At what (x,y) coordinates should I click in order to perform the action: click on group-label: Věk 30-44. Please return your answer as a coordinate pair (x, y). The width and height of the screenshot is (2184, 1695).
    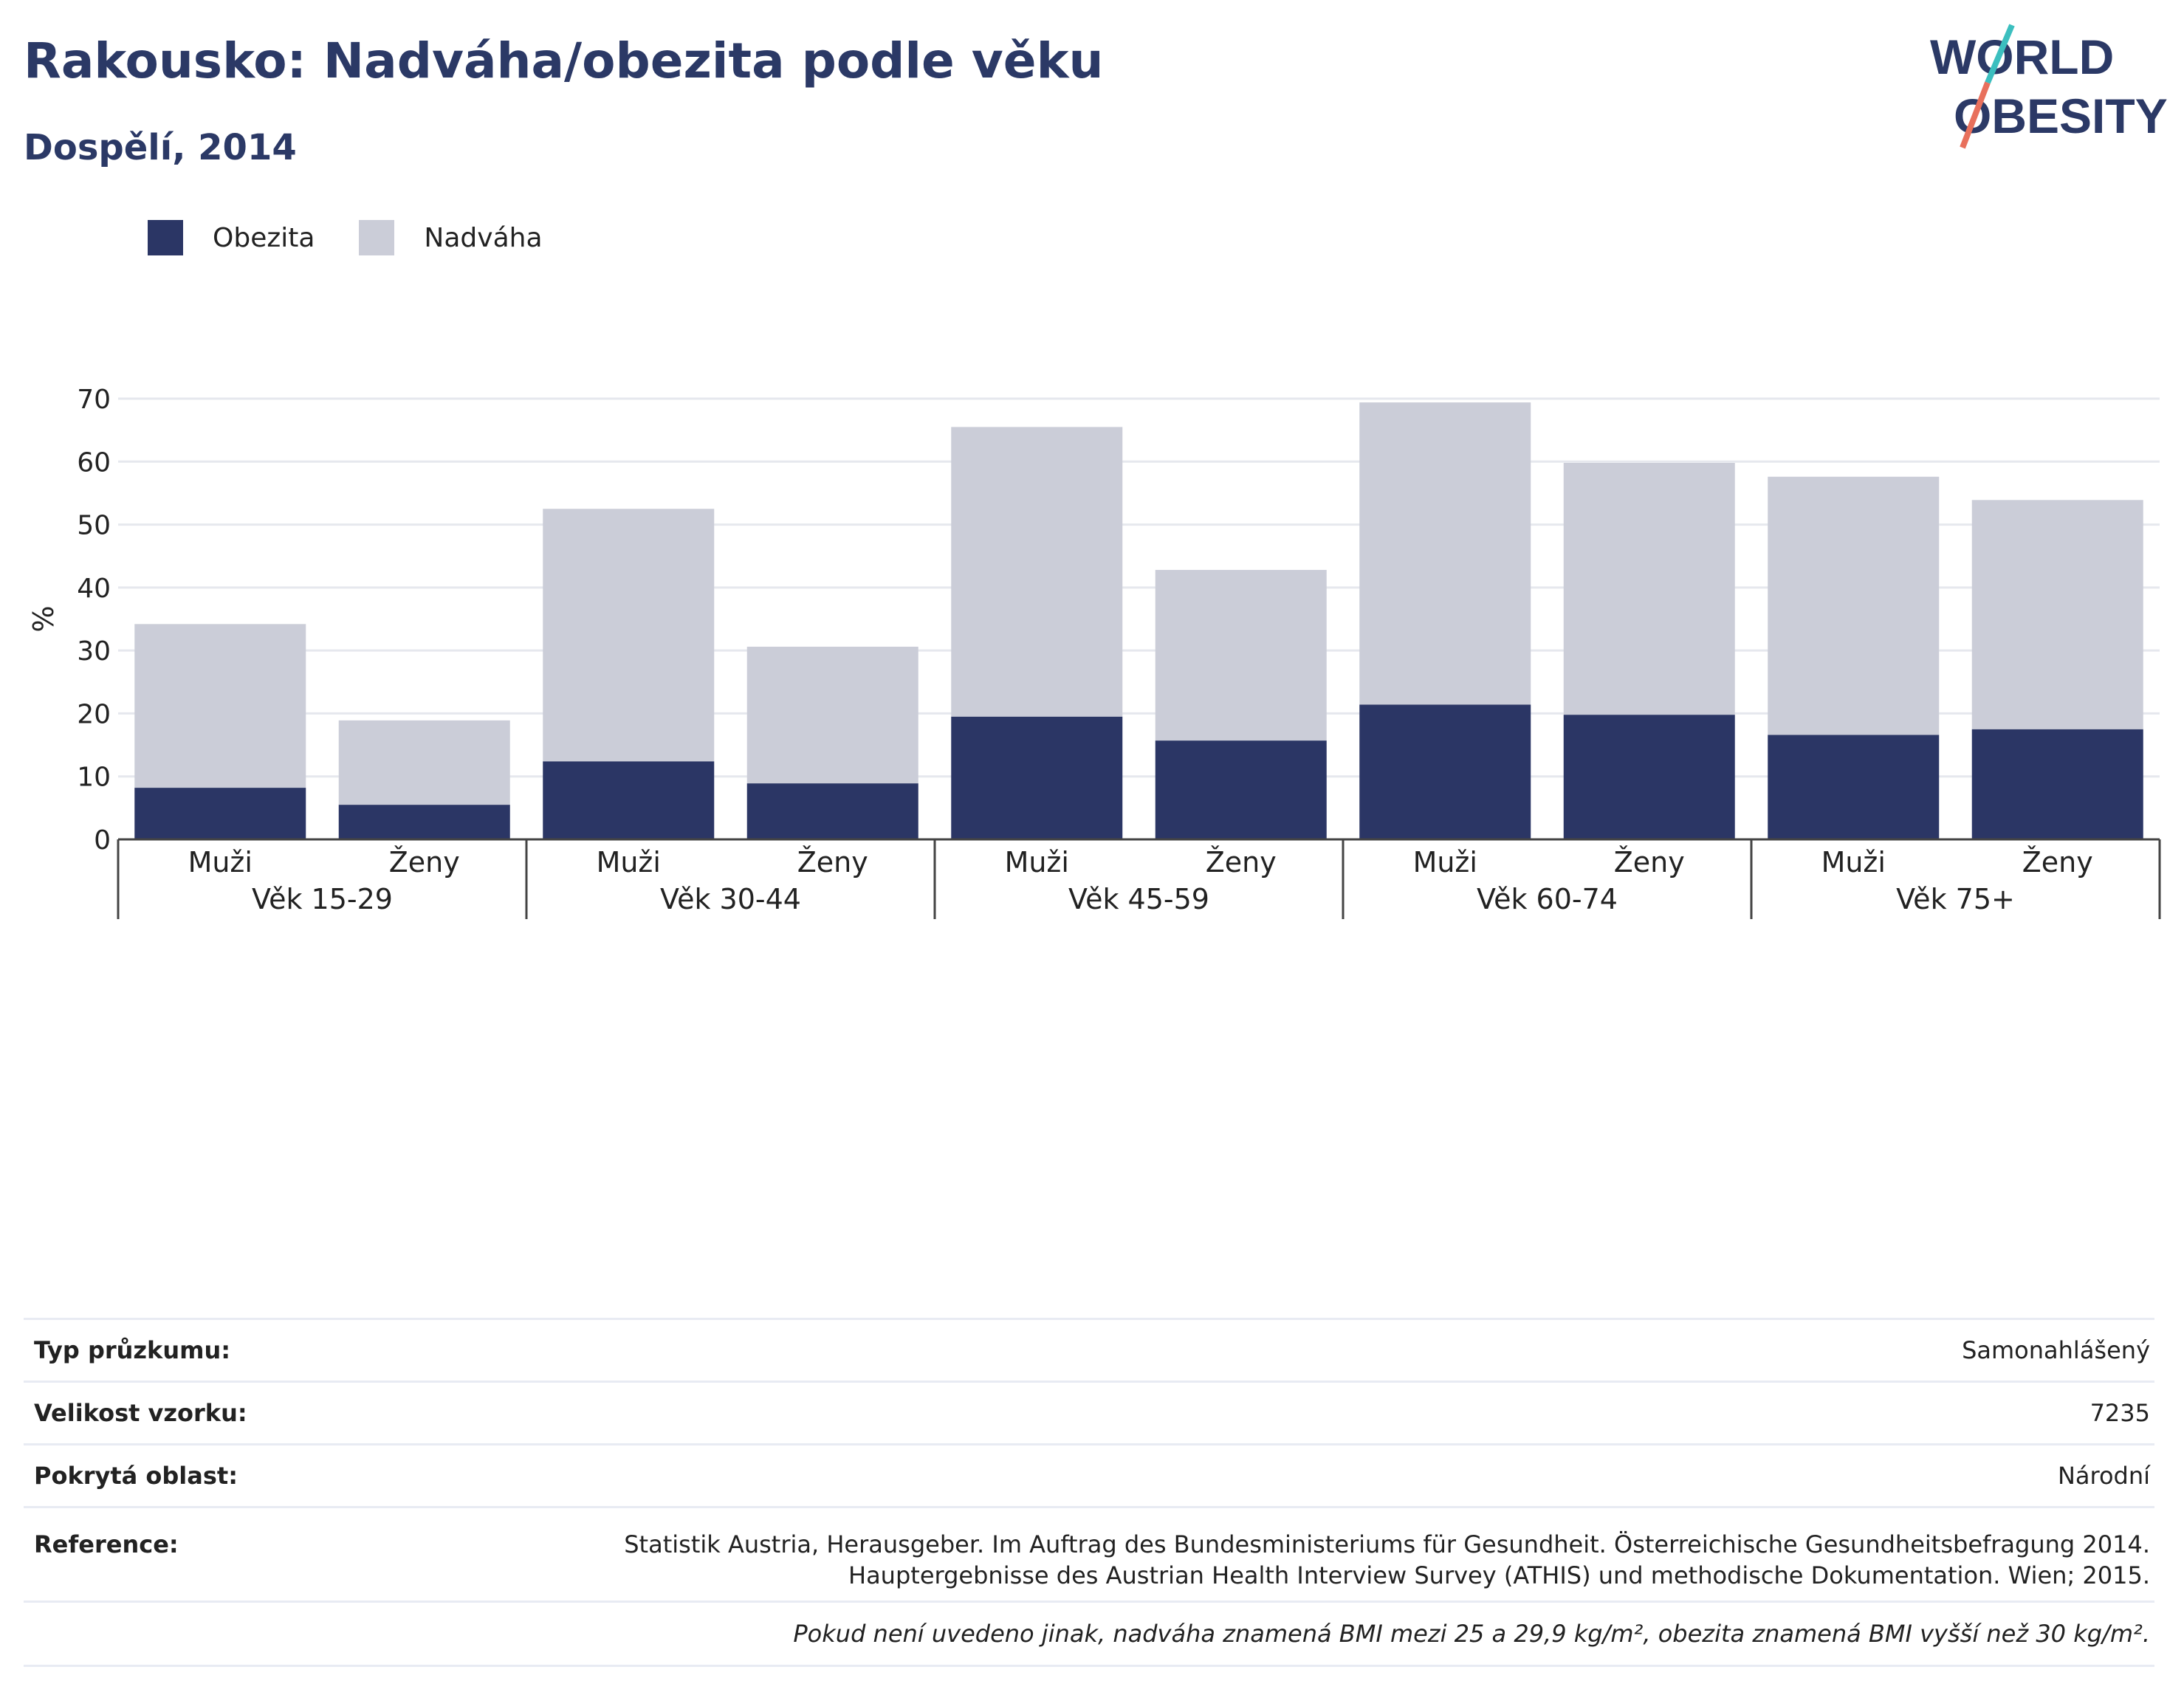
    Looking at the image, I should click on (731, 899).